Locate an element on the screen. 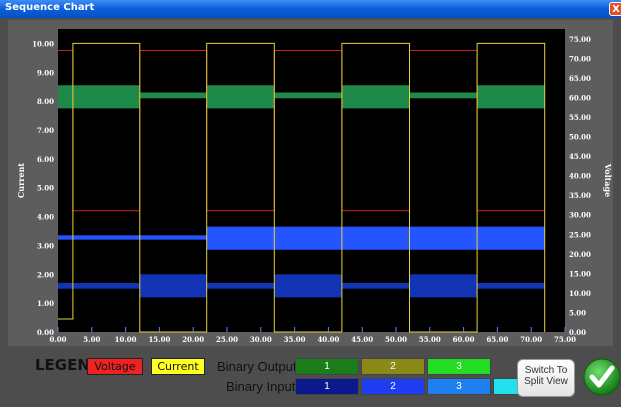  binary-output-3: 3 is located at coordinates (459, 366).